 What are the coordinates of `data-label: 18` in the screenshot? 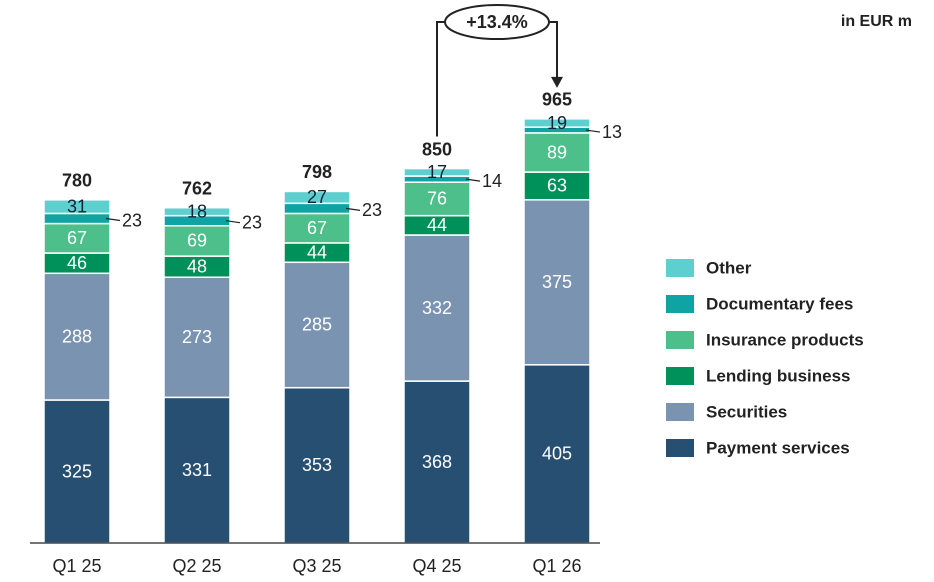 It's located at (197, 211).